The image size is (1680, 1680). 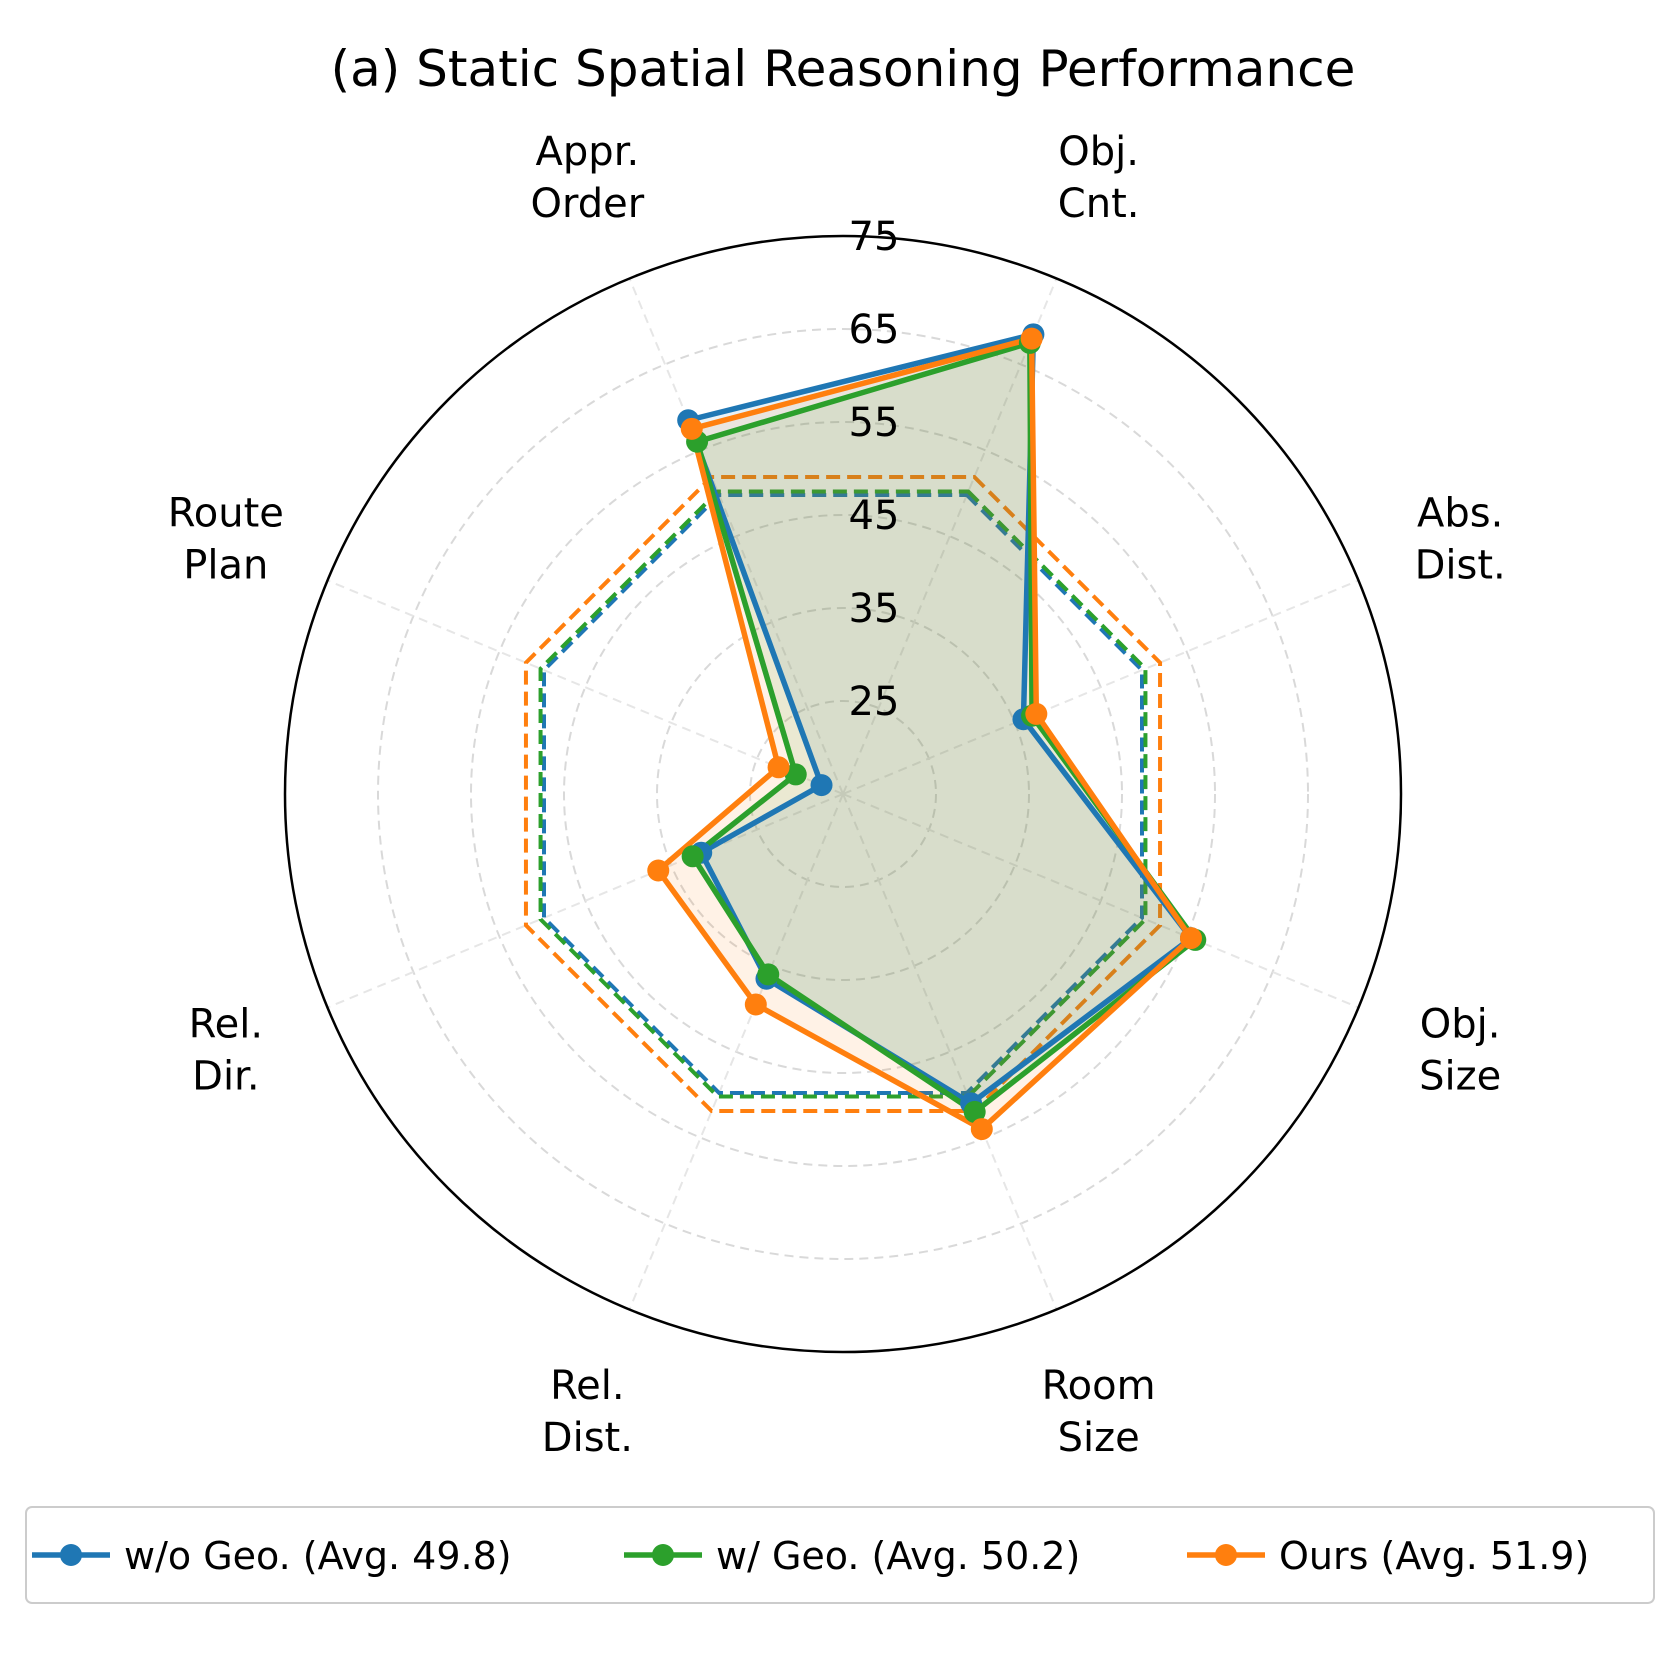 I want to click on category-label: Obj. Cnt., so click(x=1099, y=178).